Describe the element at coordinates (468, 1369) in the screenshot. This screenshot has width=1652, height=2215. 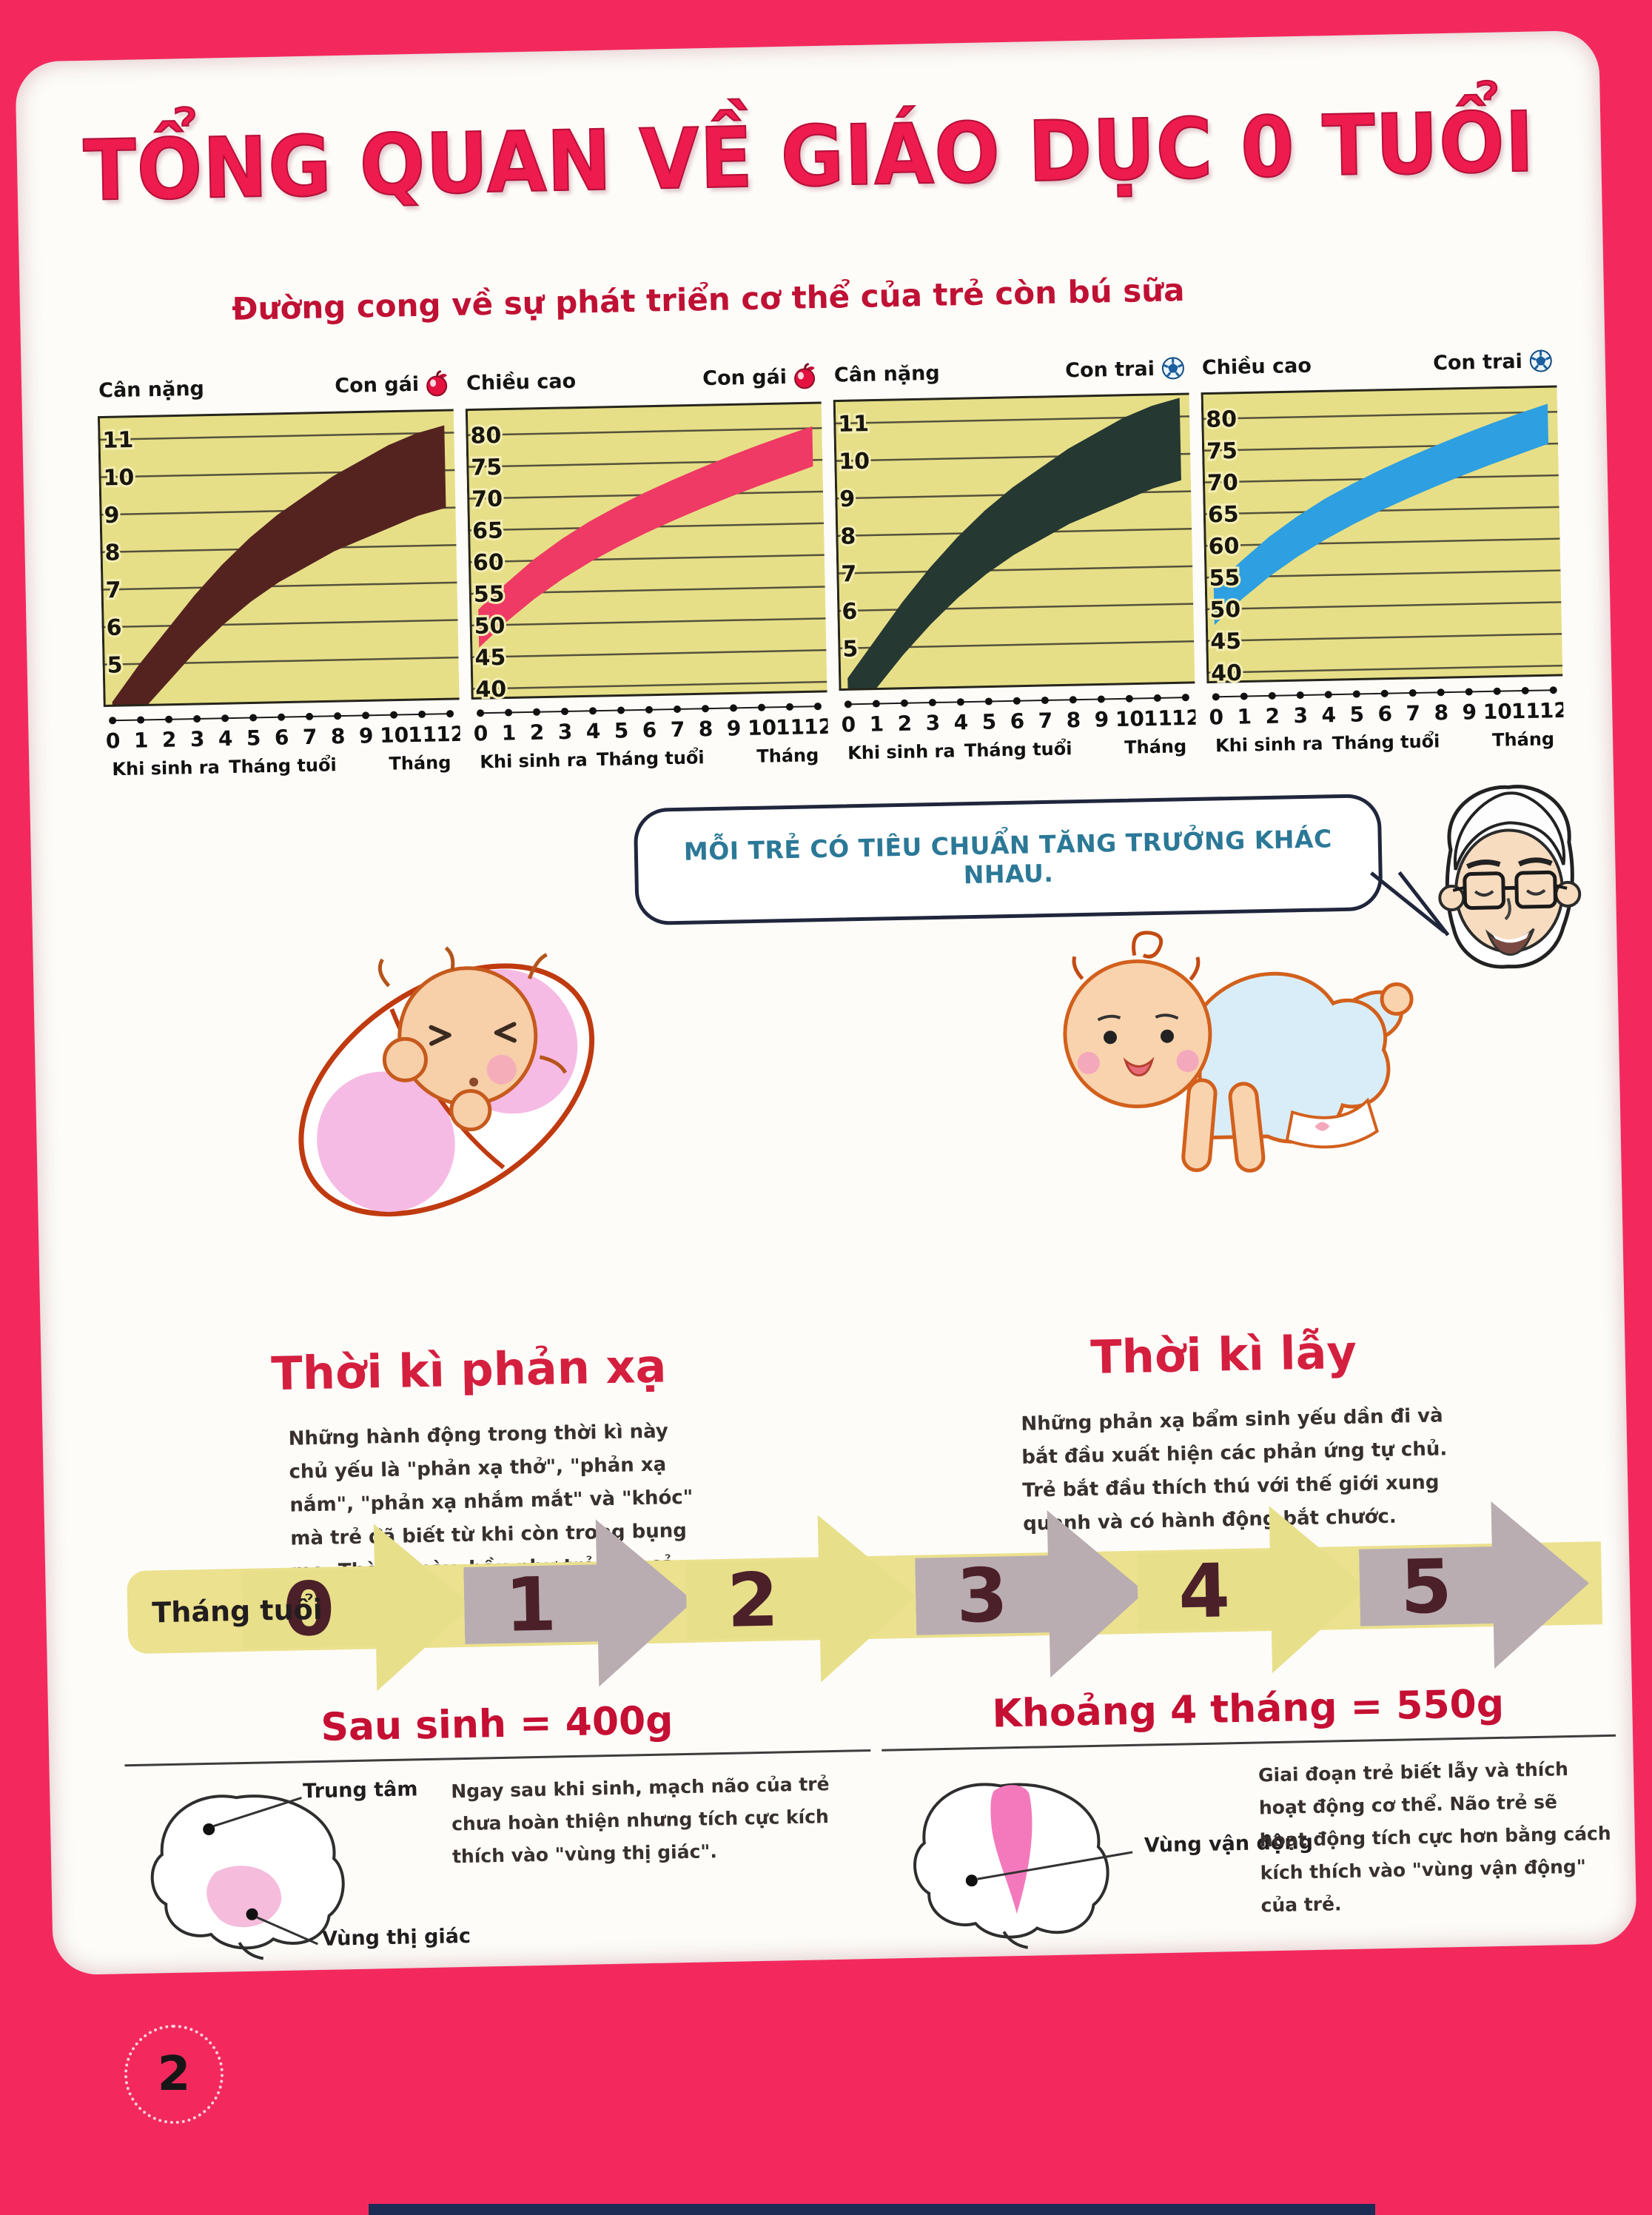
I see `period-title-reflex: Thời kì phản xạ` at that location.